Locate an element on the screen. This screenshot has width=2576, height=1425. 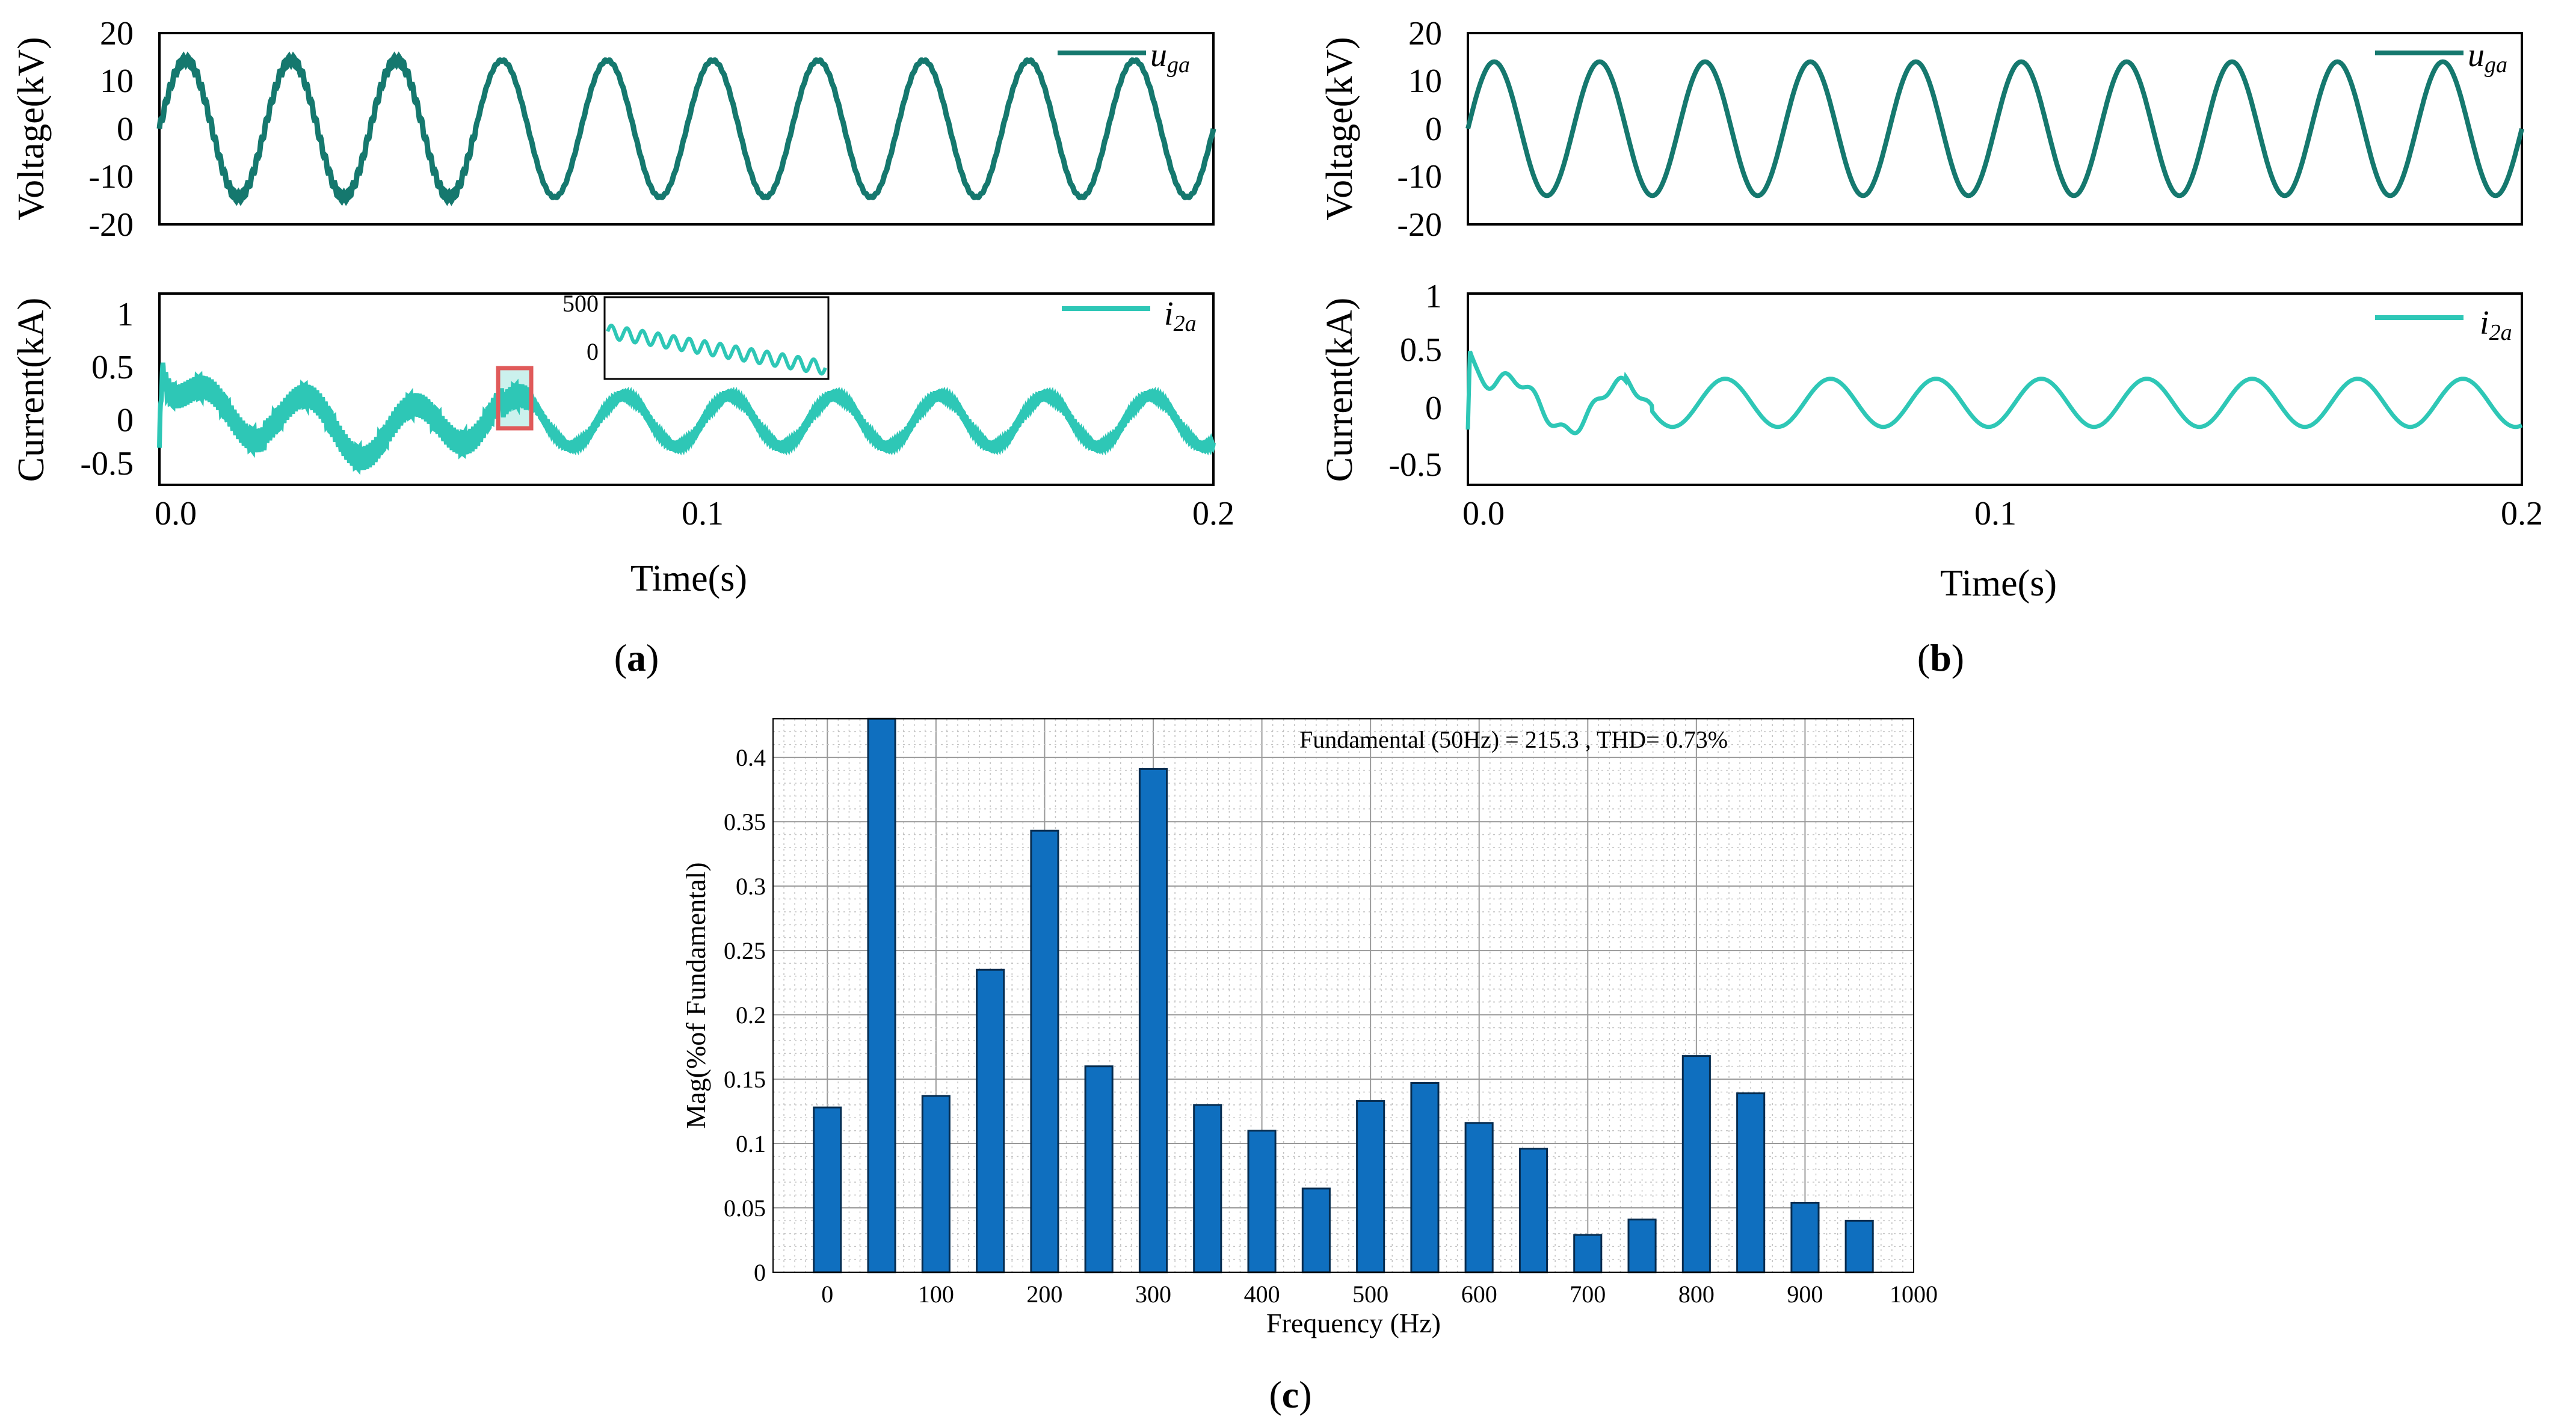
c-ylabel: Mag(%of Fundamental) is located at coordinates (695, 995).